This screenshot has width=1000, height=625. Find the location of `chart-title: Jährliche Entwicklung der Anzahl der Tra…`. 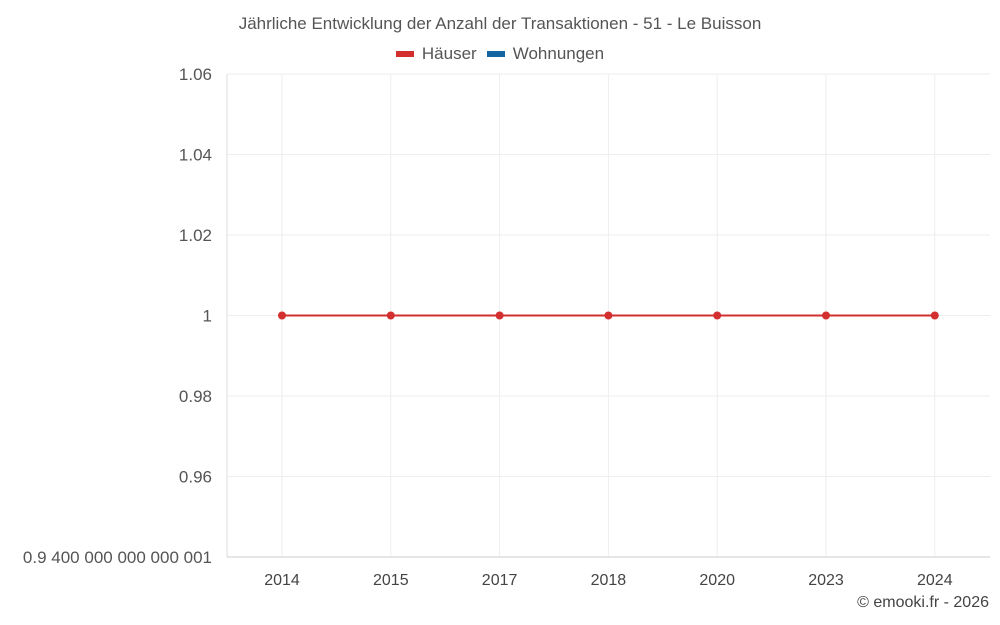

chart-title: Jährliche Entwicklung der Anzahl der Tra… is located at coordinates (500, 23).